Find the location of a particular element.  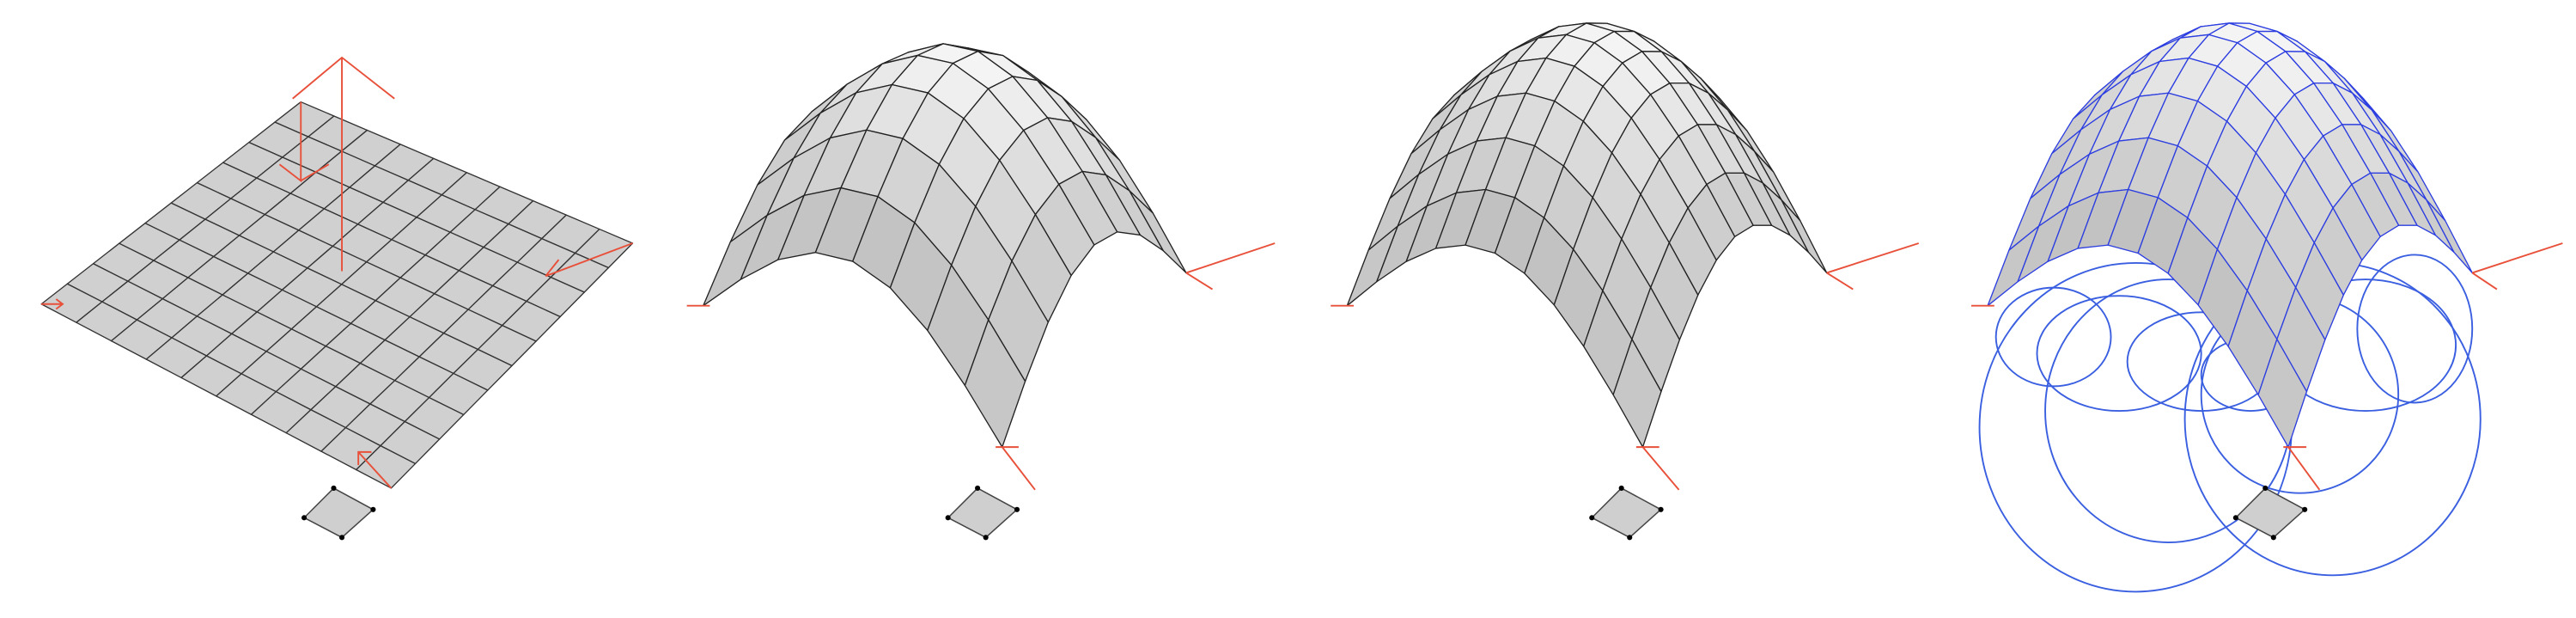

front-surface is located at coordinates (2230, 235).